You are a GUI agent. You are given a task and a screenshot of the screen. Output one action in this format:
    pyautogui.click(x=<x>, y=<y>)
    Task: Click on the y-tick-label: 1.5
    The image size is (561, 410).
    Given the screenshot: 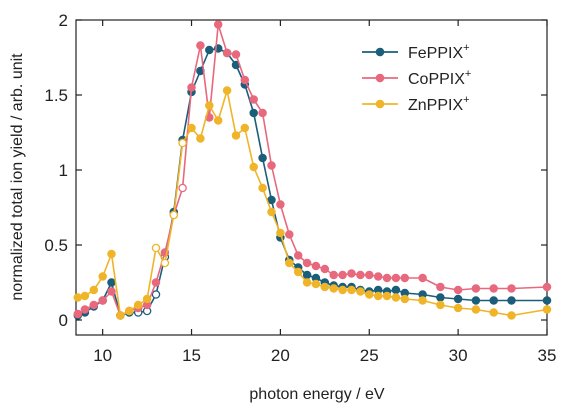 What is the action you would take?
    pyautogui.click(x=56, y=95)
    